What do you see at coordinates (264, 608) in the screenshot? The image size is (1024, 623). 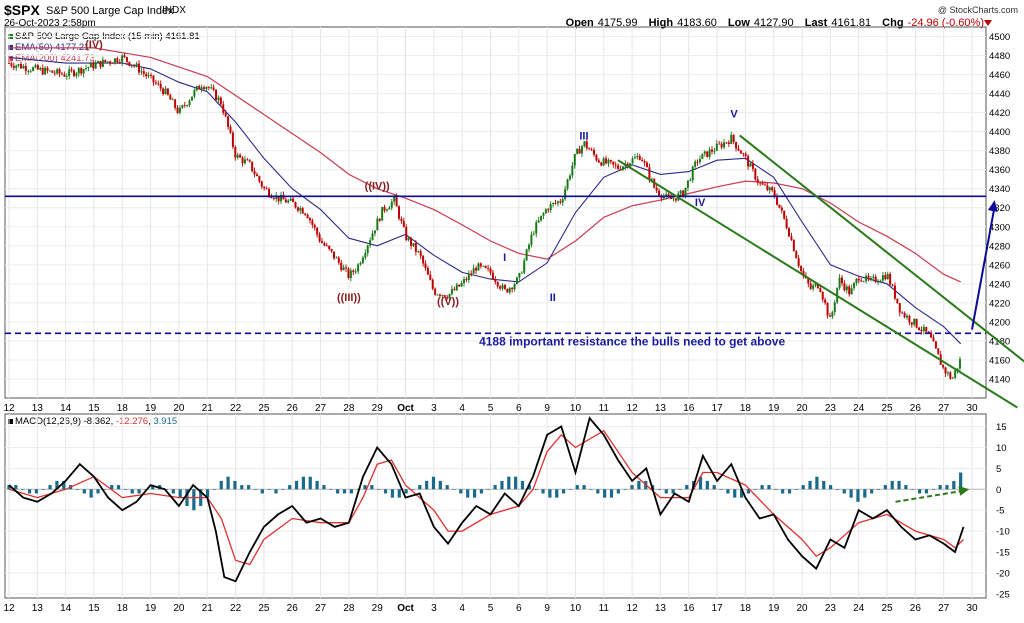 I see `macd-x-tick-label: 25` at bounding box center [264, 608].